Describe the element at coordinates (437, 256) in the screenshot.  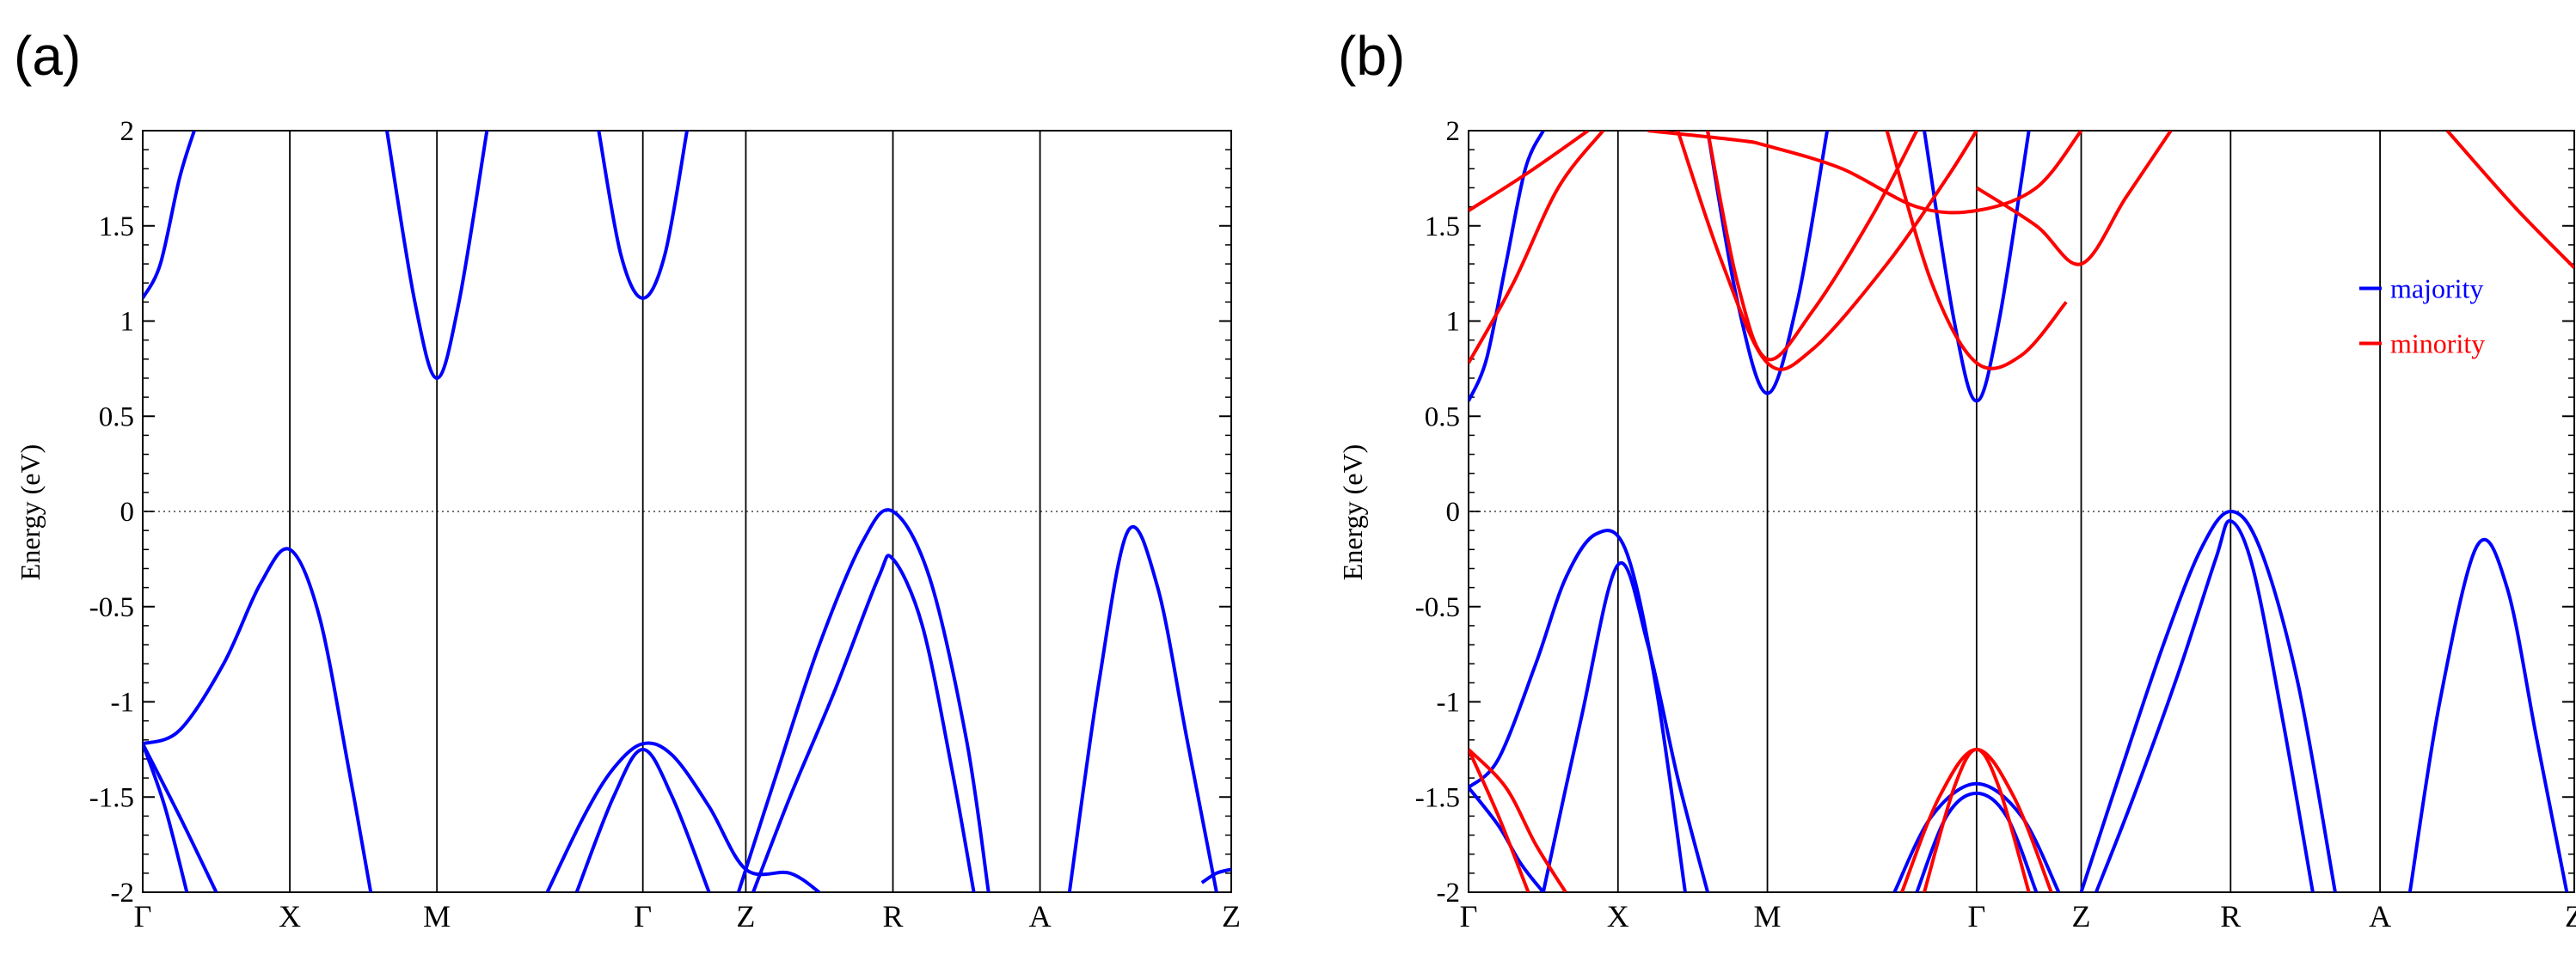
I see `band-c2` at that location.